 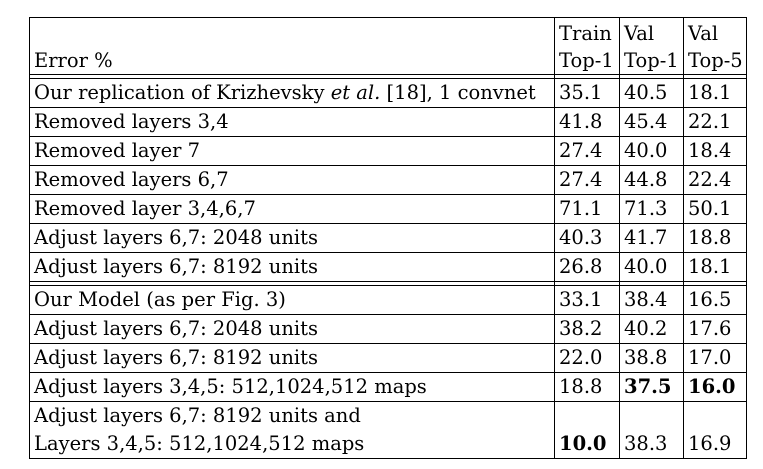 What do you see at coordinates (587, 46) in the screenshot?
I see `header-train-top1: Train Top-1` at bounding box center [587, 46].